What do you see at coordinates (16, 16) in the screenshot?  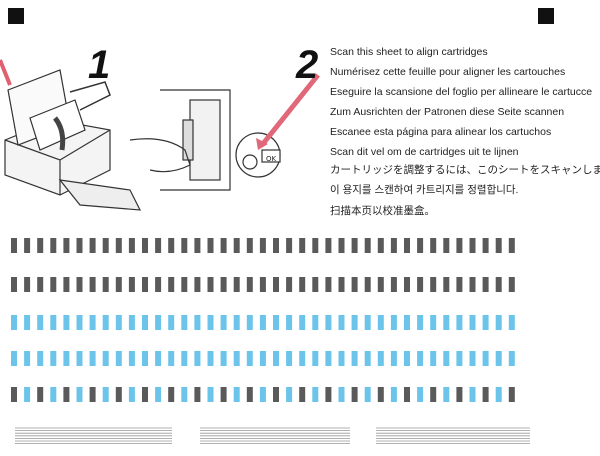 I see `corner-marker` at bounding box center [16, 16].